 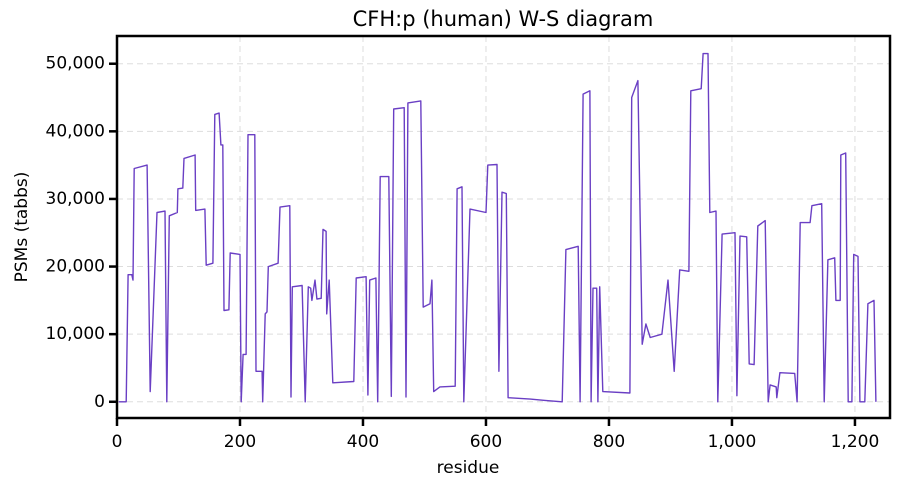 What do you see at coordinates (75, 199) in the screenshot?
I see `y-tick-label: 30,000` at bounding box center [75, 199].